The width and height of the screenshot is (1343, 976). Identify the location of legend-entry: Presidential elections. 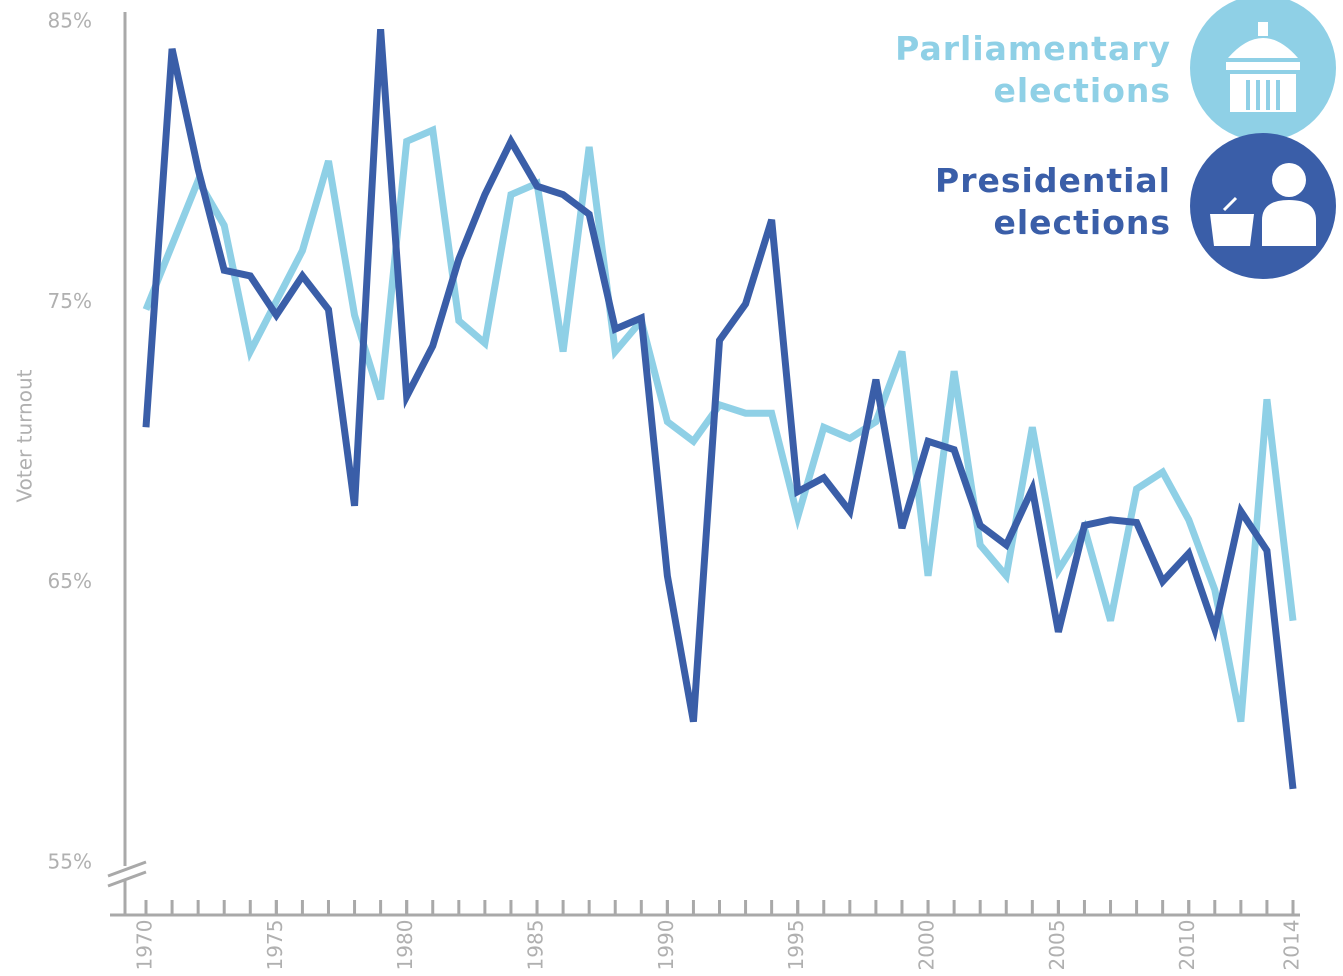
(1053, 201).